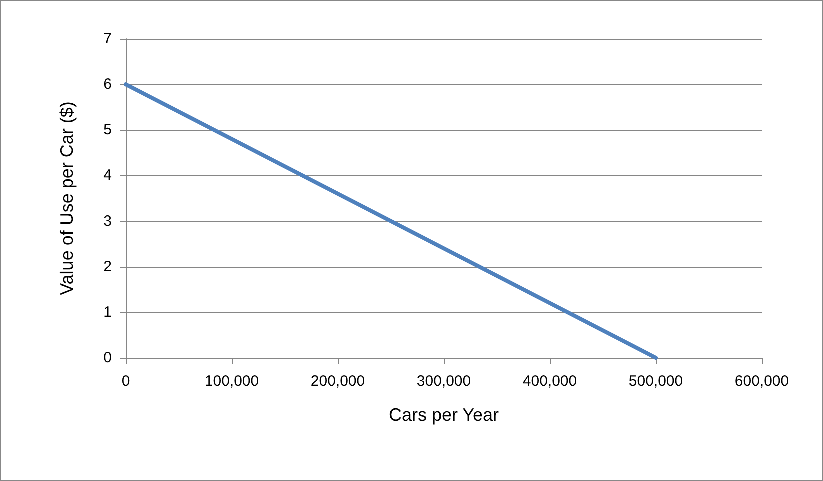  I want to click on y-tick-label: 6, so click(108, 85).